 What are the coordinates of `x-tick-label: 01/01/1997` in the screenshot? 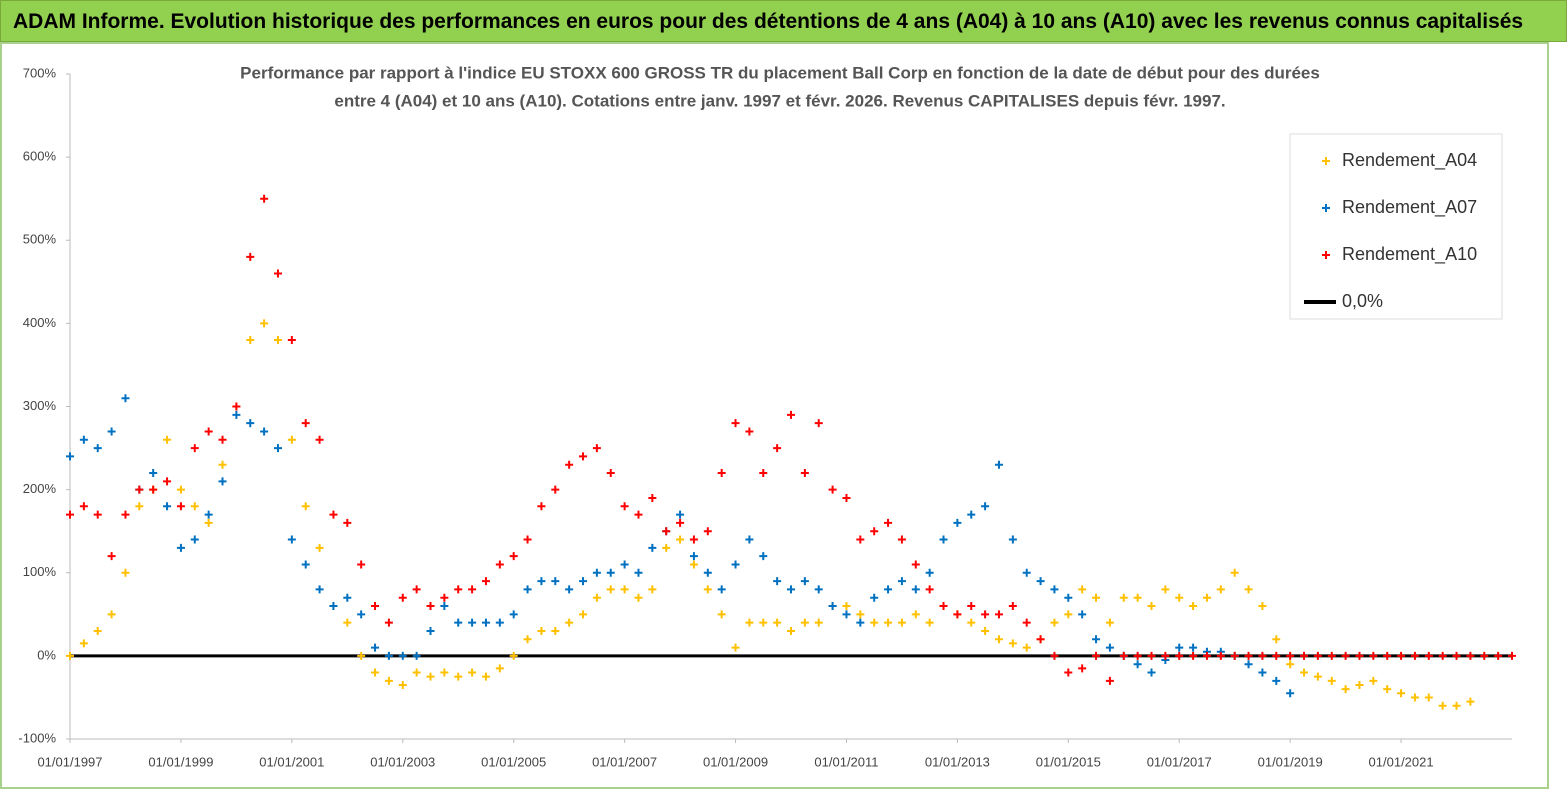 It's located at (69, 761).